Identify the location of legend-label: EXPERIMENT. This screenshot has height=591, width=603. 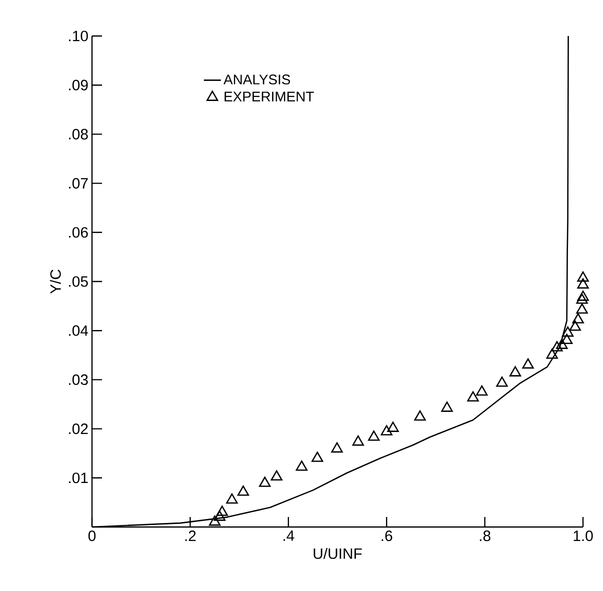
(269, 97).